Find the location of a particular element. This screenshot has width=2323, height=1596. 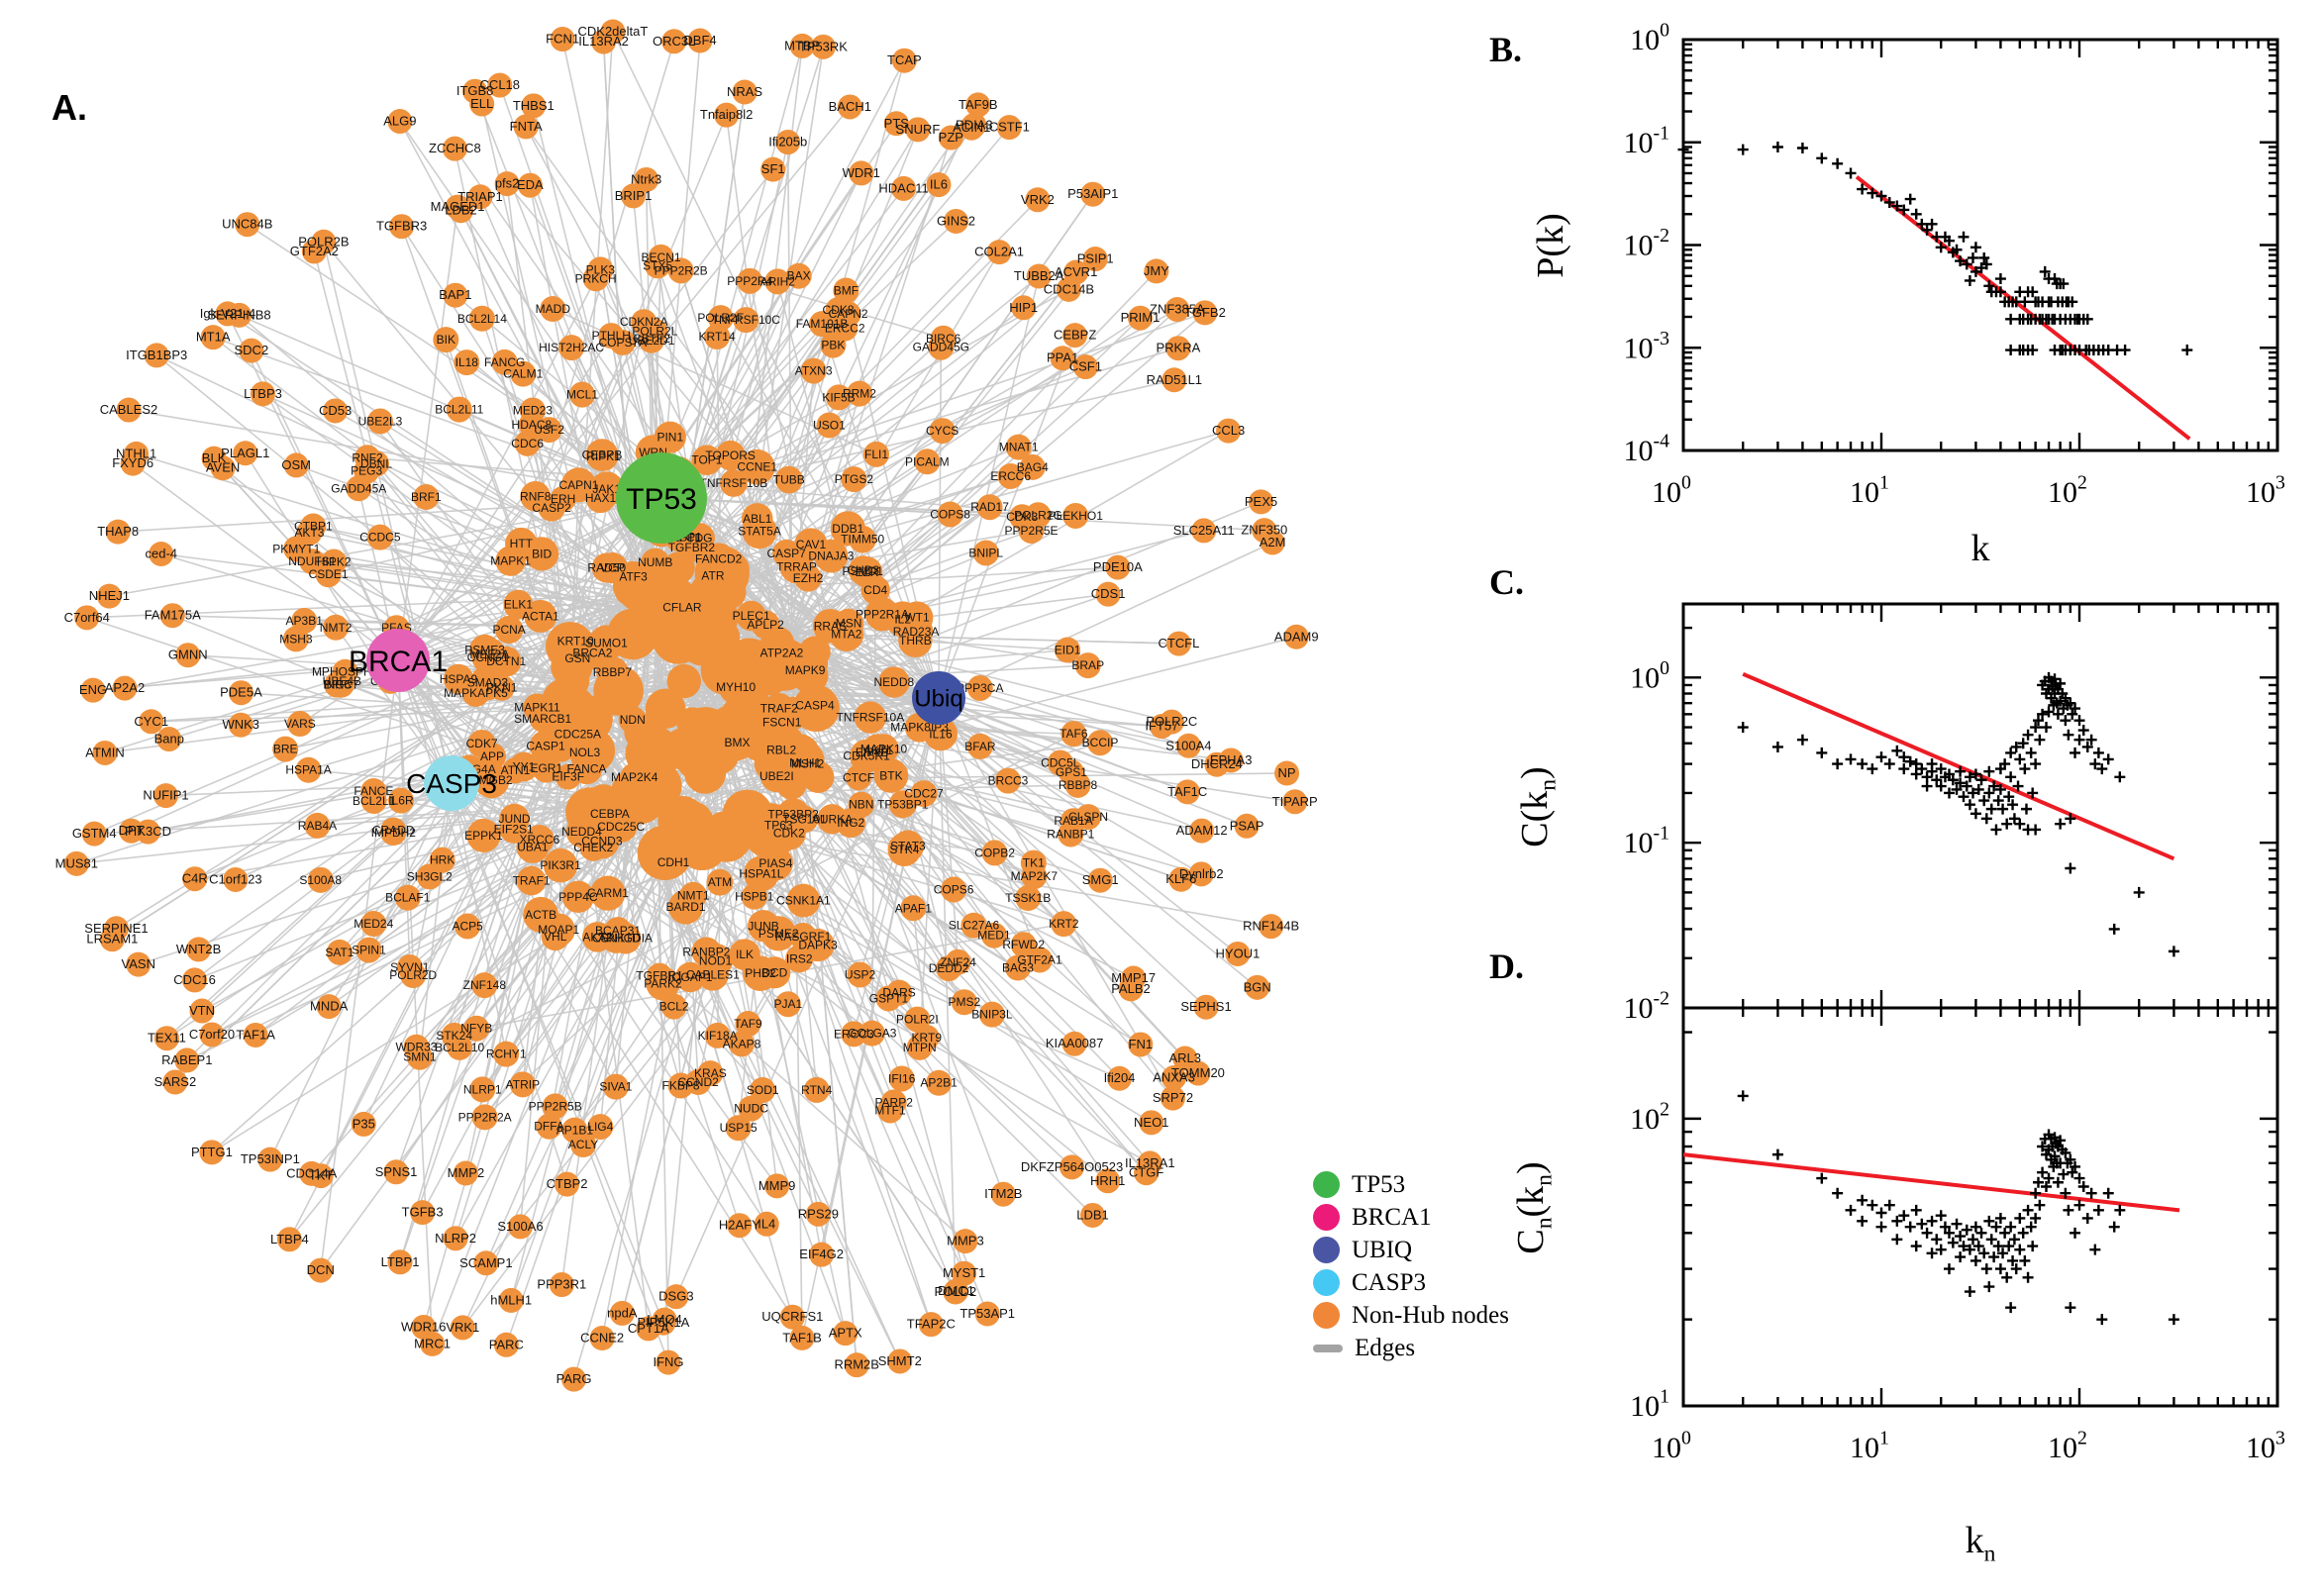

fit-line is located at coordinates (2023, 308).